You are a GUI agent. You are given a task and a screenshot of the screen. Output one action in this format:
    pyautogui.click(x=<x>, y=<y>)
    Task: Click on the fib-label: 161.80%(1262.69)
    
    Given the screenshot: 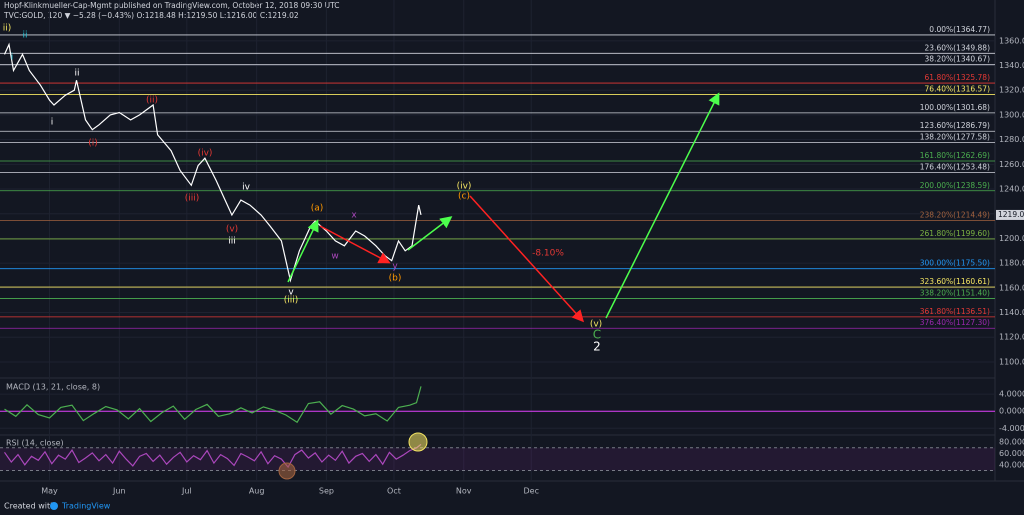 What is the action you would take?
    pyautogui.click(x=955, y=155)
    